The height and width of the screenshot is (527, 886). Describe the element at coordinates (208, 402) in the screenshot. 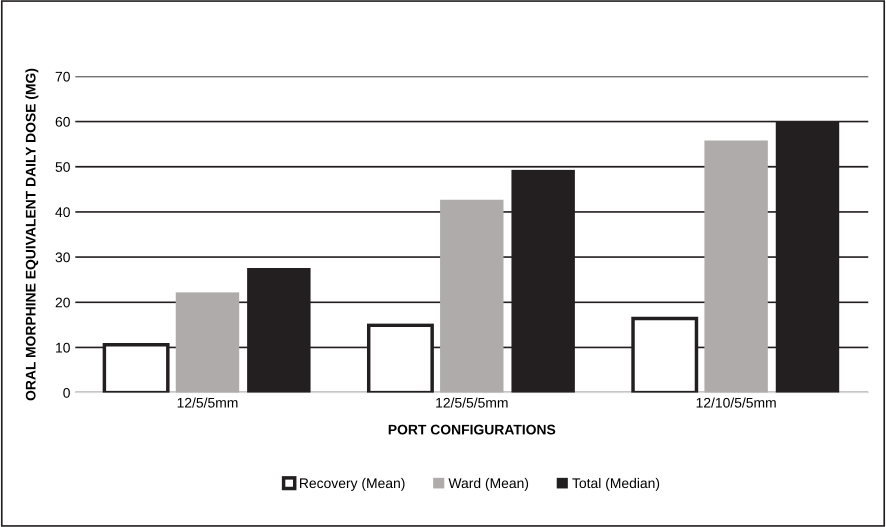

I see `x-tick-label: 12/5/5mm` at that location.